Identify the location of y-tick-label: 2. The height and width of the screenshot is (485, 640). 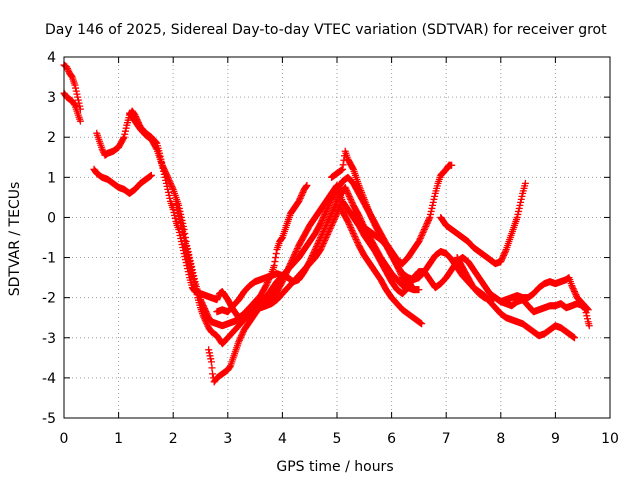
(51, 138).